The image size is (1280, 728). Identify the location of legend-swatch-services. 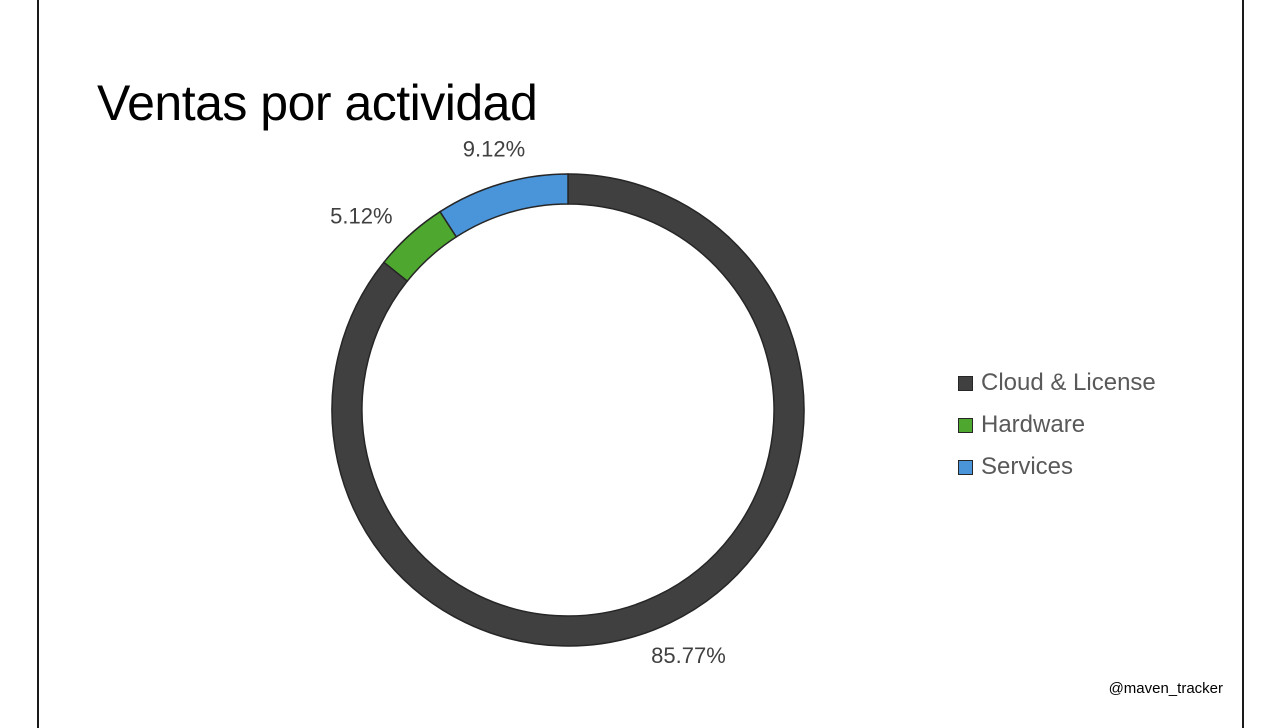
(965, 467).